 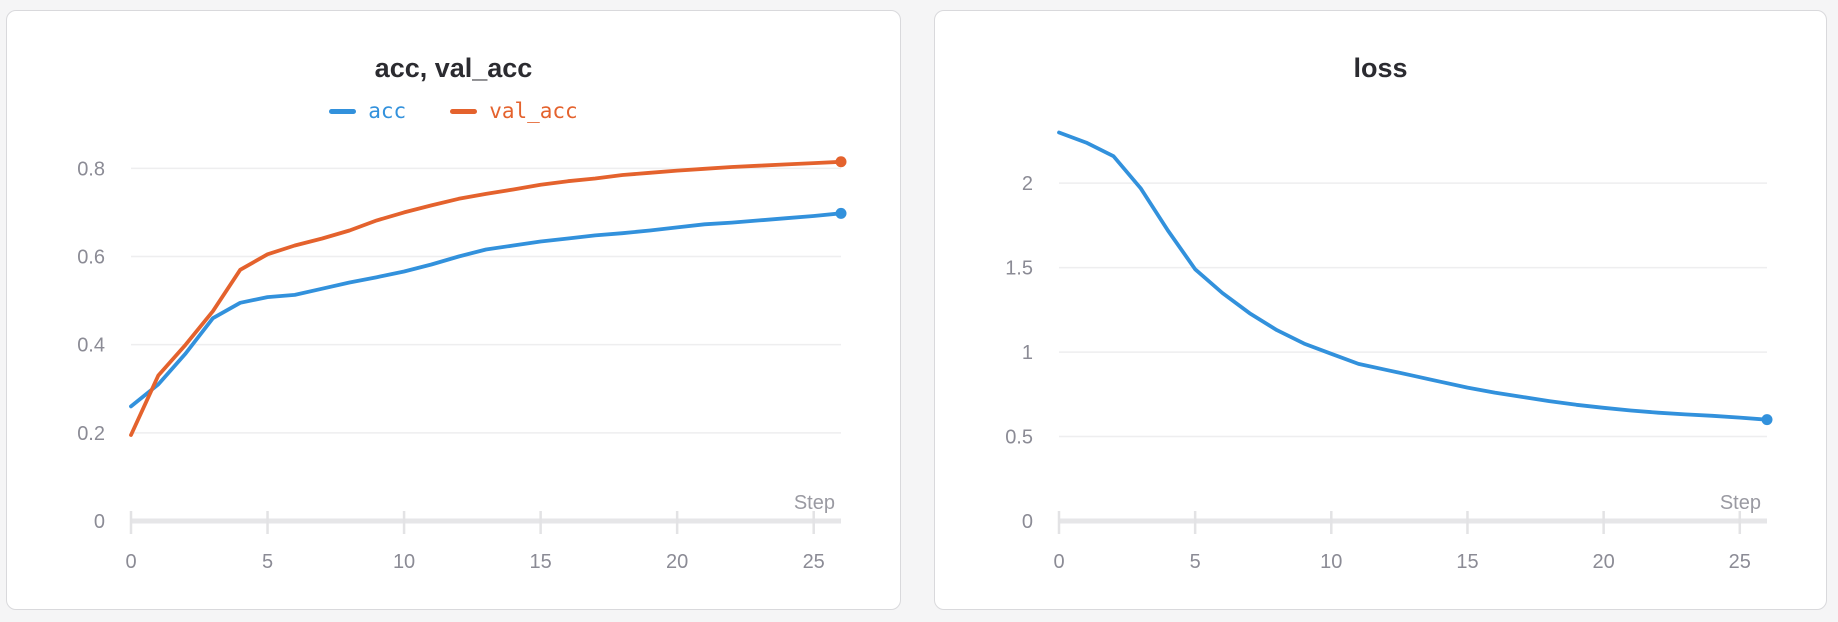 I want to click on svg-text: 0.5, so click(x=1019, y=438).